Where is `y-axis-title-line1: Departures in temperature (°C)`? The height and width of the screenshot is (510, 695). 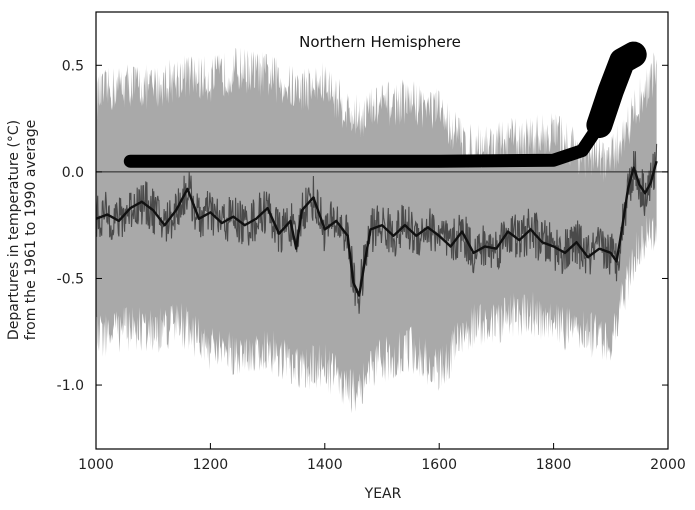
y-axis-title-line1: Departures in temperature (°C) is located at coordinates (14, 230).